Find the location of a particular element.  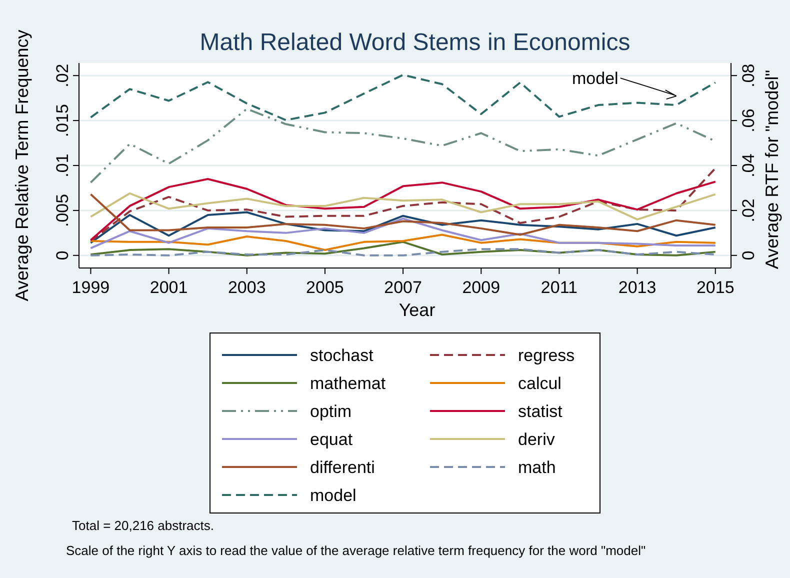

x-tick-label: 2005 is located at coordinates (325, 287).